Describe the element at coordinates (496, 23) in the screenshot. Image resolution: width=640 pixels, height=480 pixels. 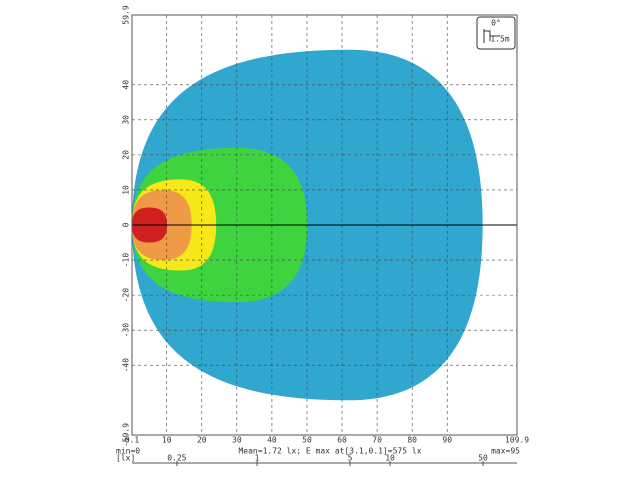
I see `icon-angle: 0°` at that location.